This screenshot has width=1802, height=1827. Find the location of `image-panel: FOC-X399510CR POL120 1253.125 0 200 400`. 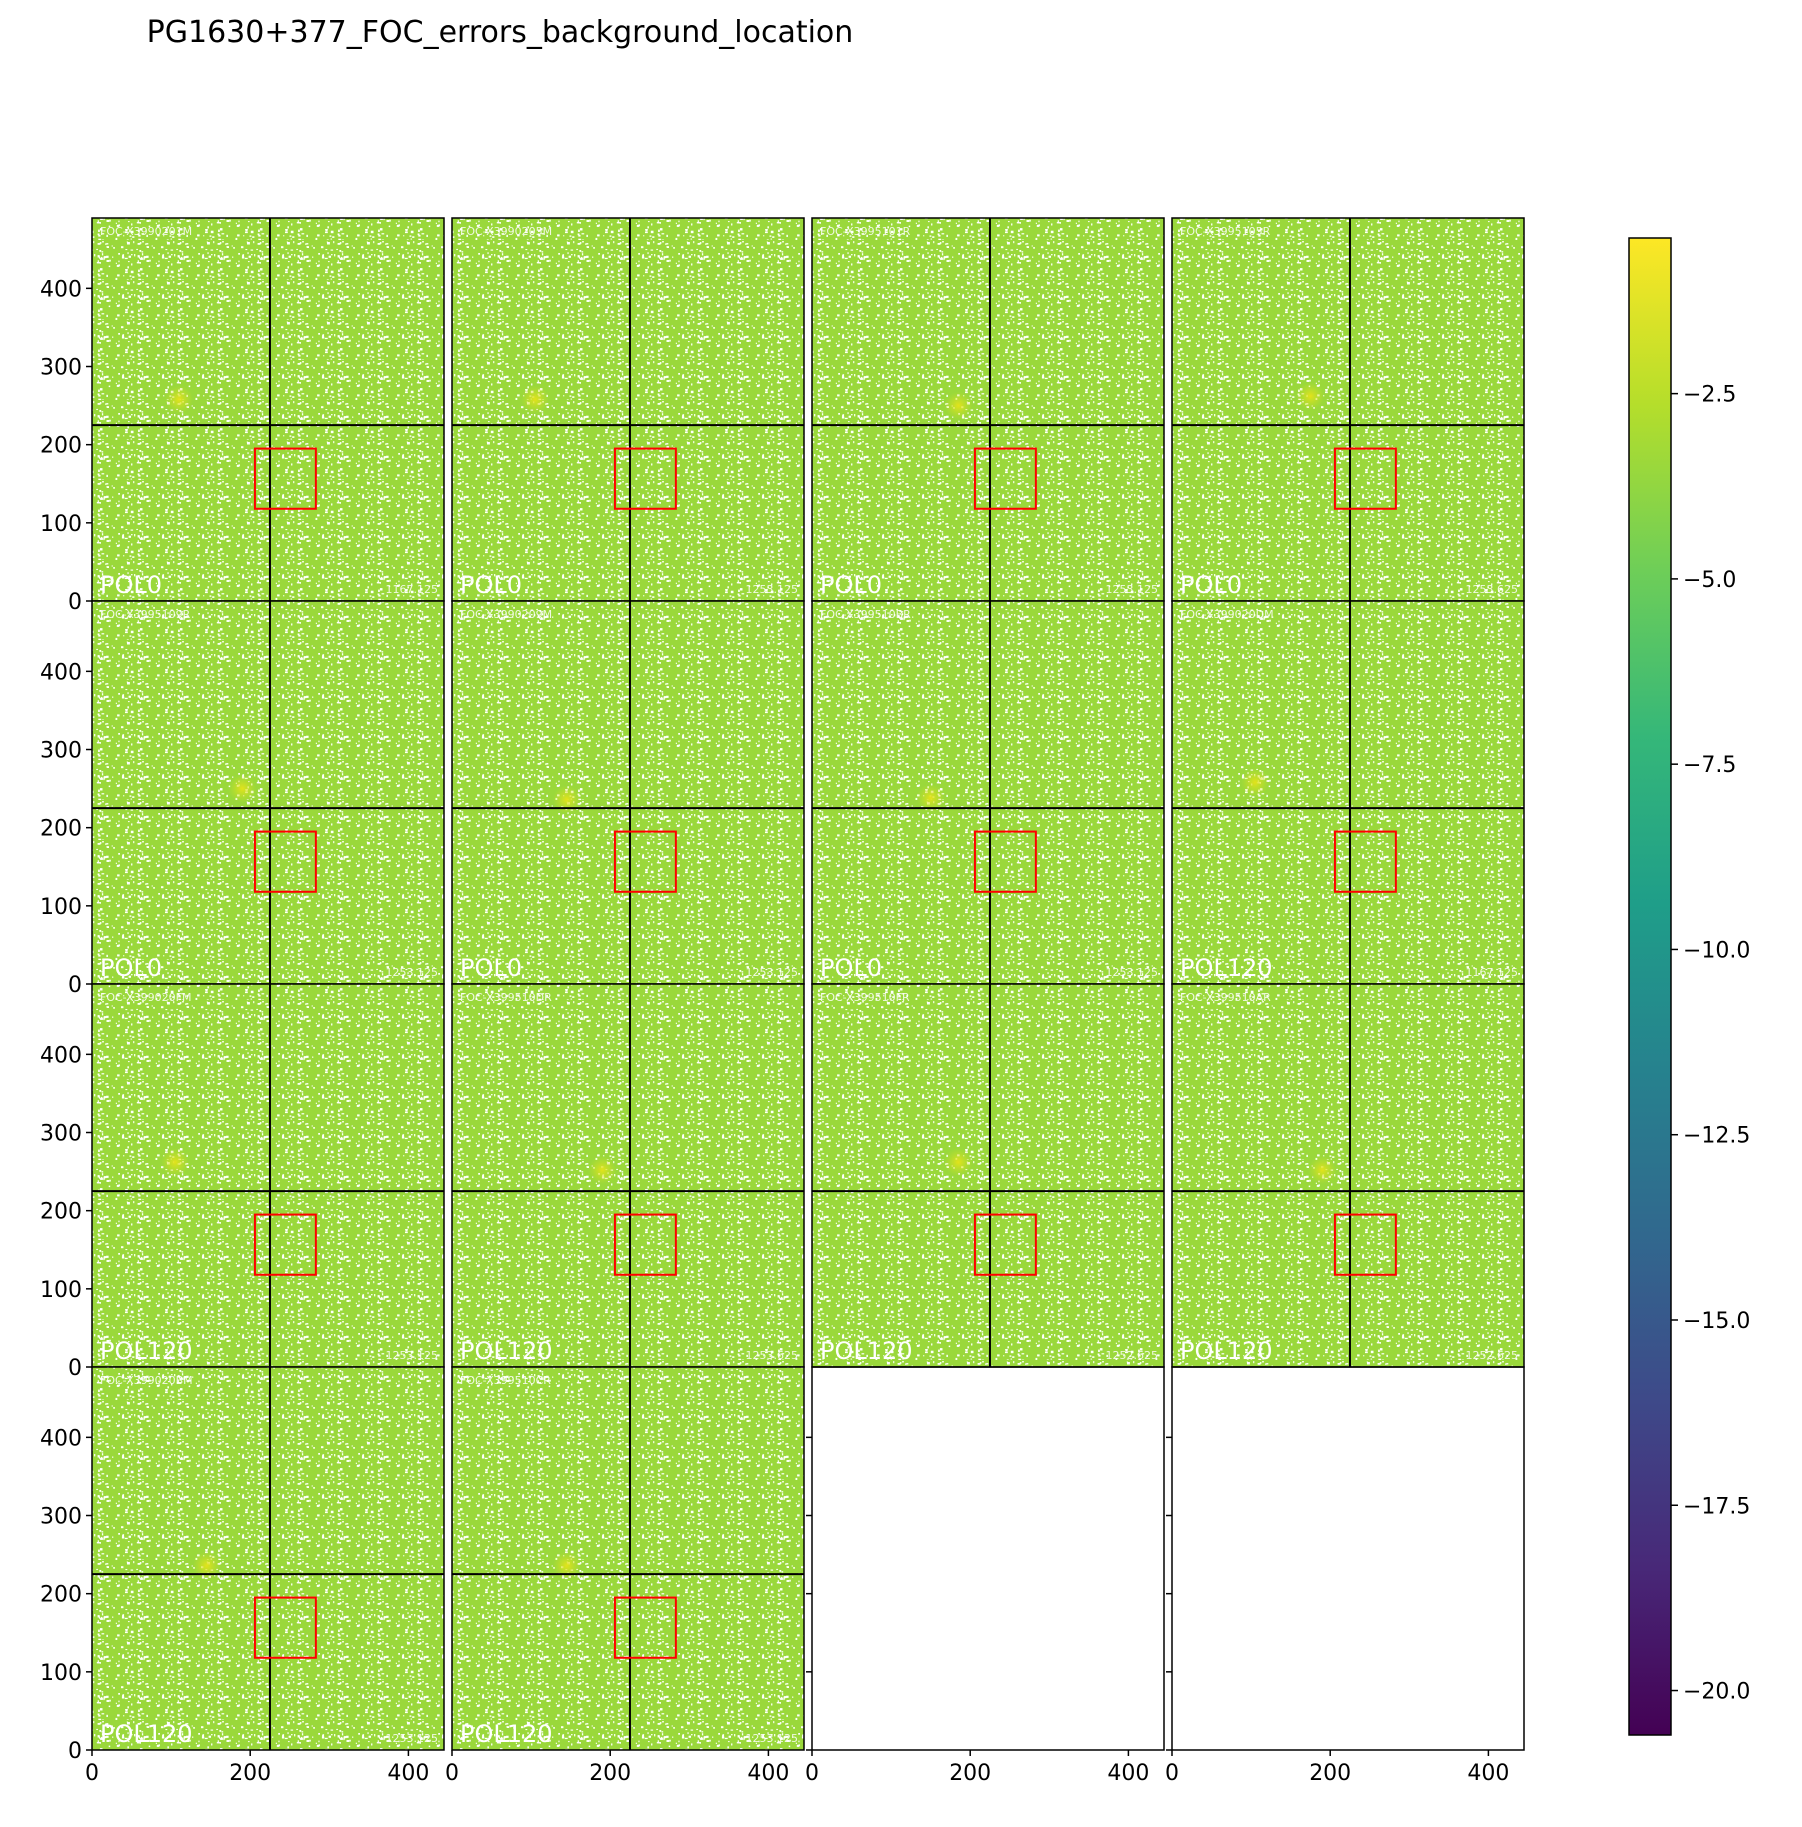

image-panel: FOC-X399510CR POL120 1253.125 0 200 400 is located at coordinates (625, 1576).